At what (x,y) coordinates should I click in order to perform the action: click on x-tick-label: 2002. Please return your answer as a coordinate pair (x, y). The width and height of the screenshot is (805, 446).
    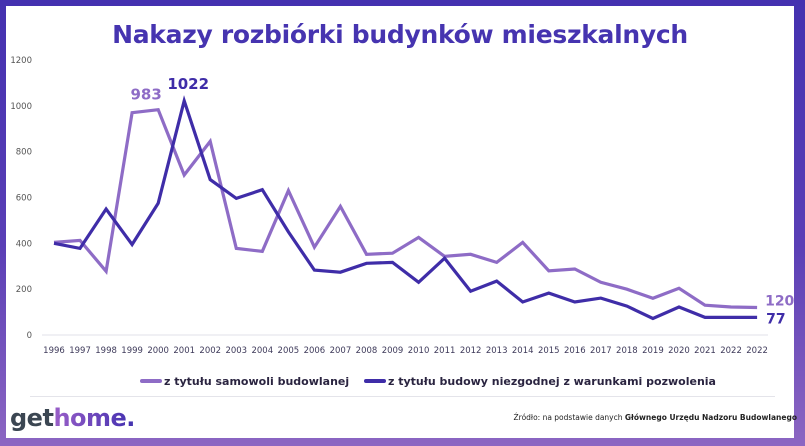
    Looking at the image, I should click on (210, 351).